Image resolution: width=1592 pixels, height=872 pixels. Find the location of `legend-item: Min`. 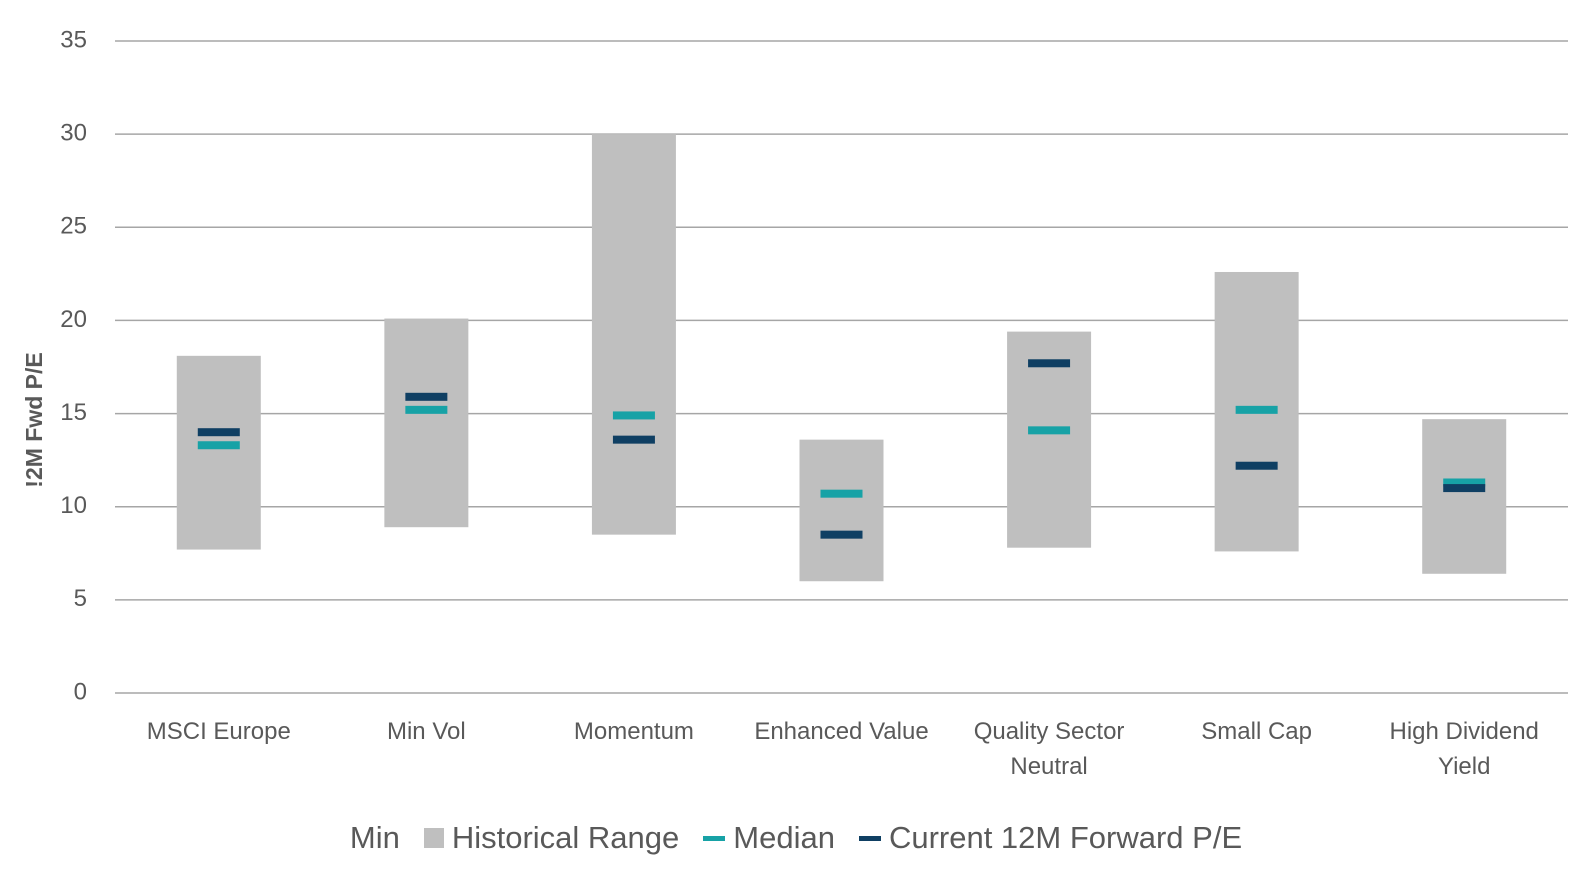

legend-item: Min is located at coordinates (375, 838).